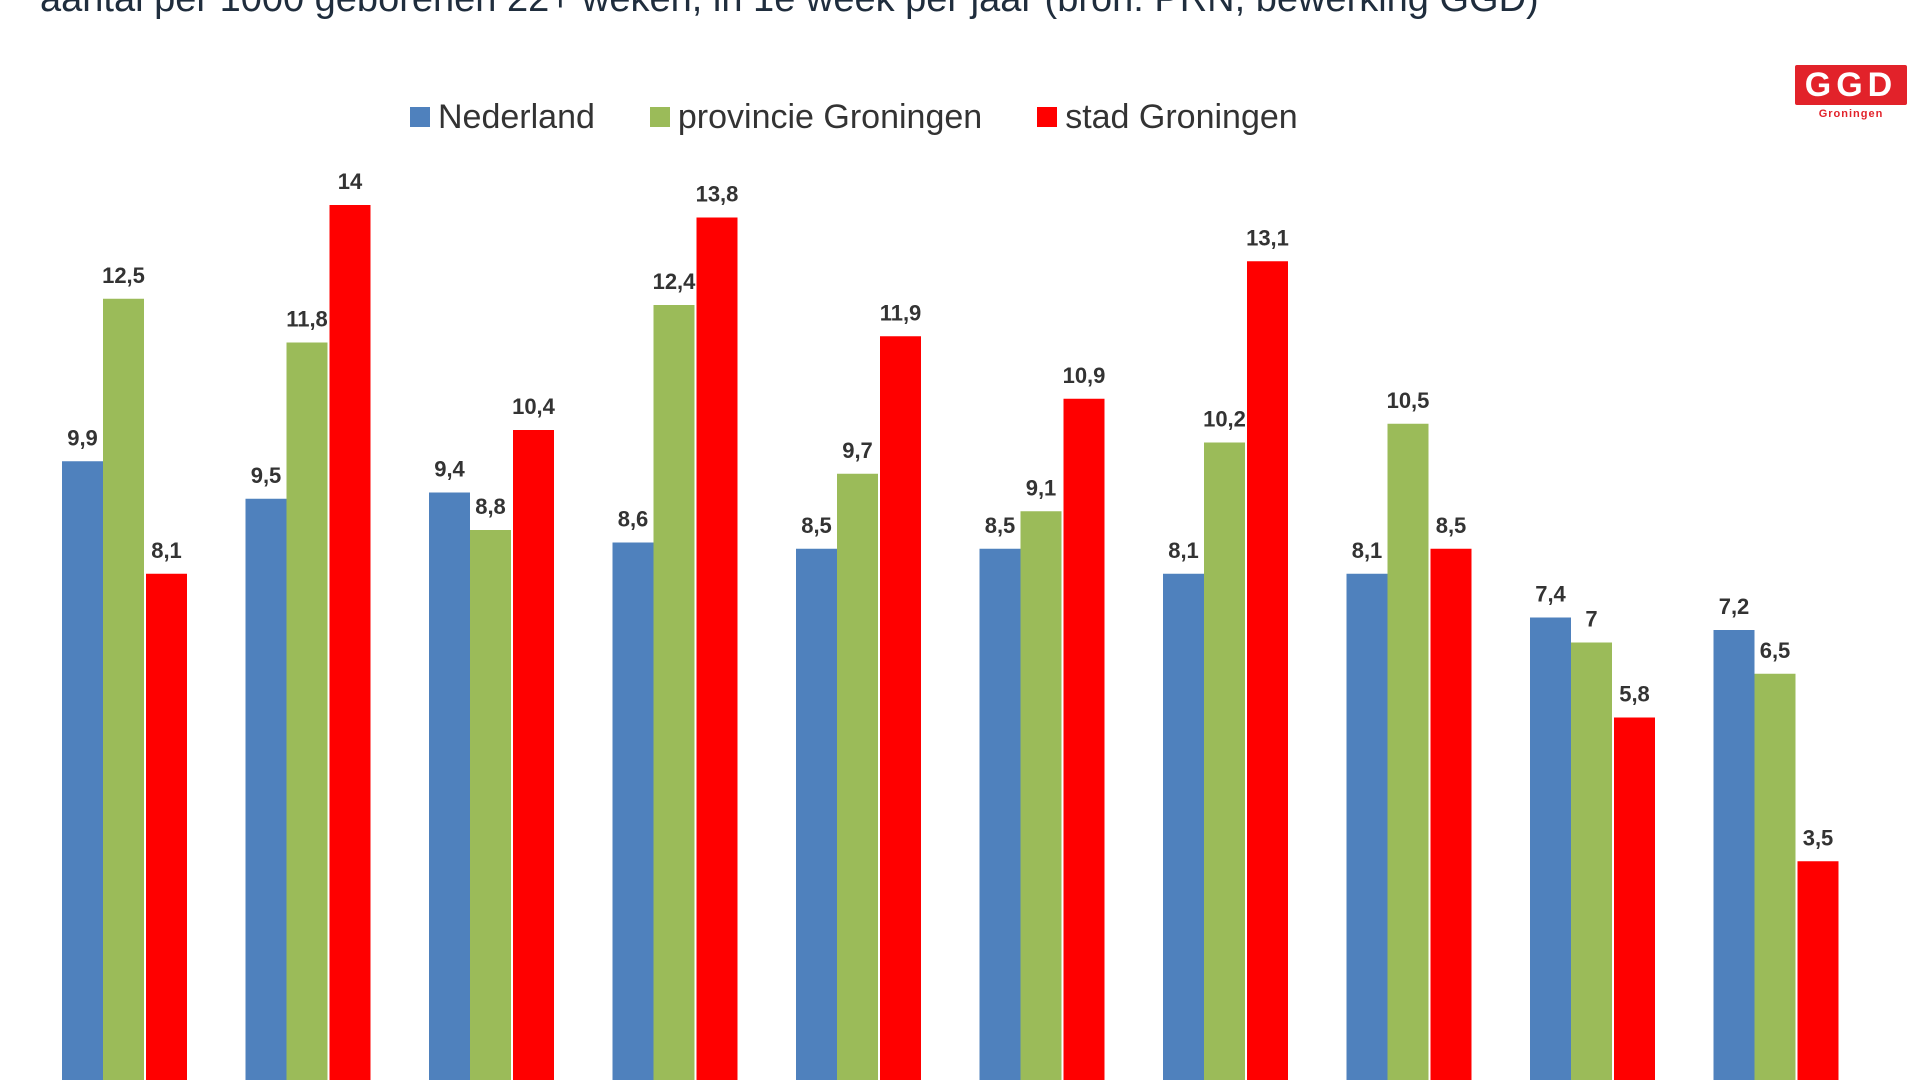 This screenshot has width=1920, height=1080. I want to click on ggd-logo: GGD Groningen, so click(1851, 92).